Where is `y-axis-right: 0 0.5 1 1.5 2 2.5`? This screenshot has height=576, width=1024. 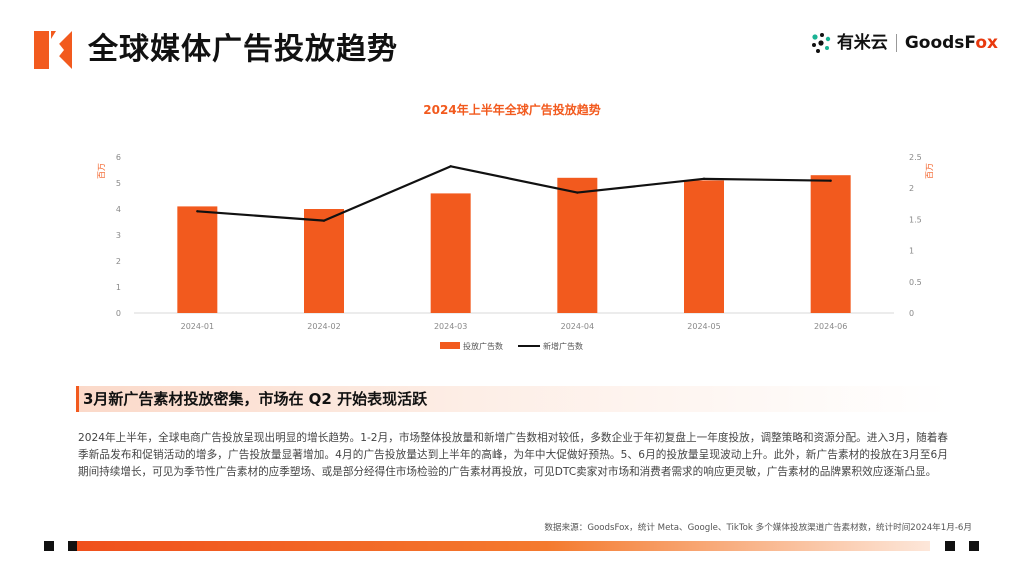
y-axis-right: 0 0.5 1 1.5 2 2.5 is located at coordinates (915, 235).